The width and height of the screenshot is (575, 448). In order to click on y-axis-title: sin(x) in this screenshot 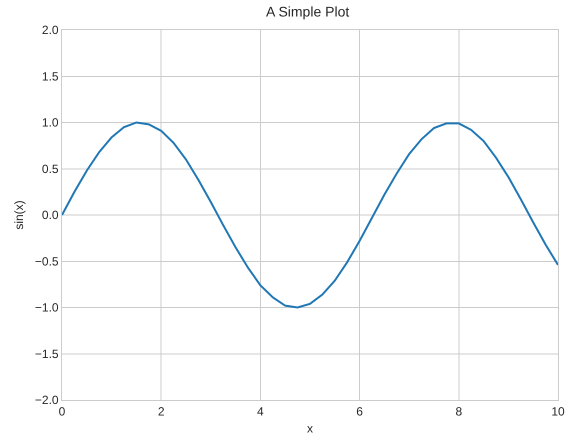, I will do `click(19, 215)`.